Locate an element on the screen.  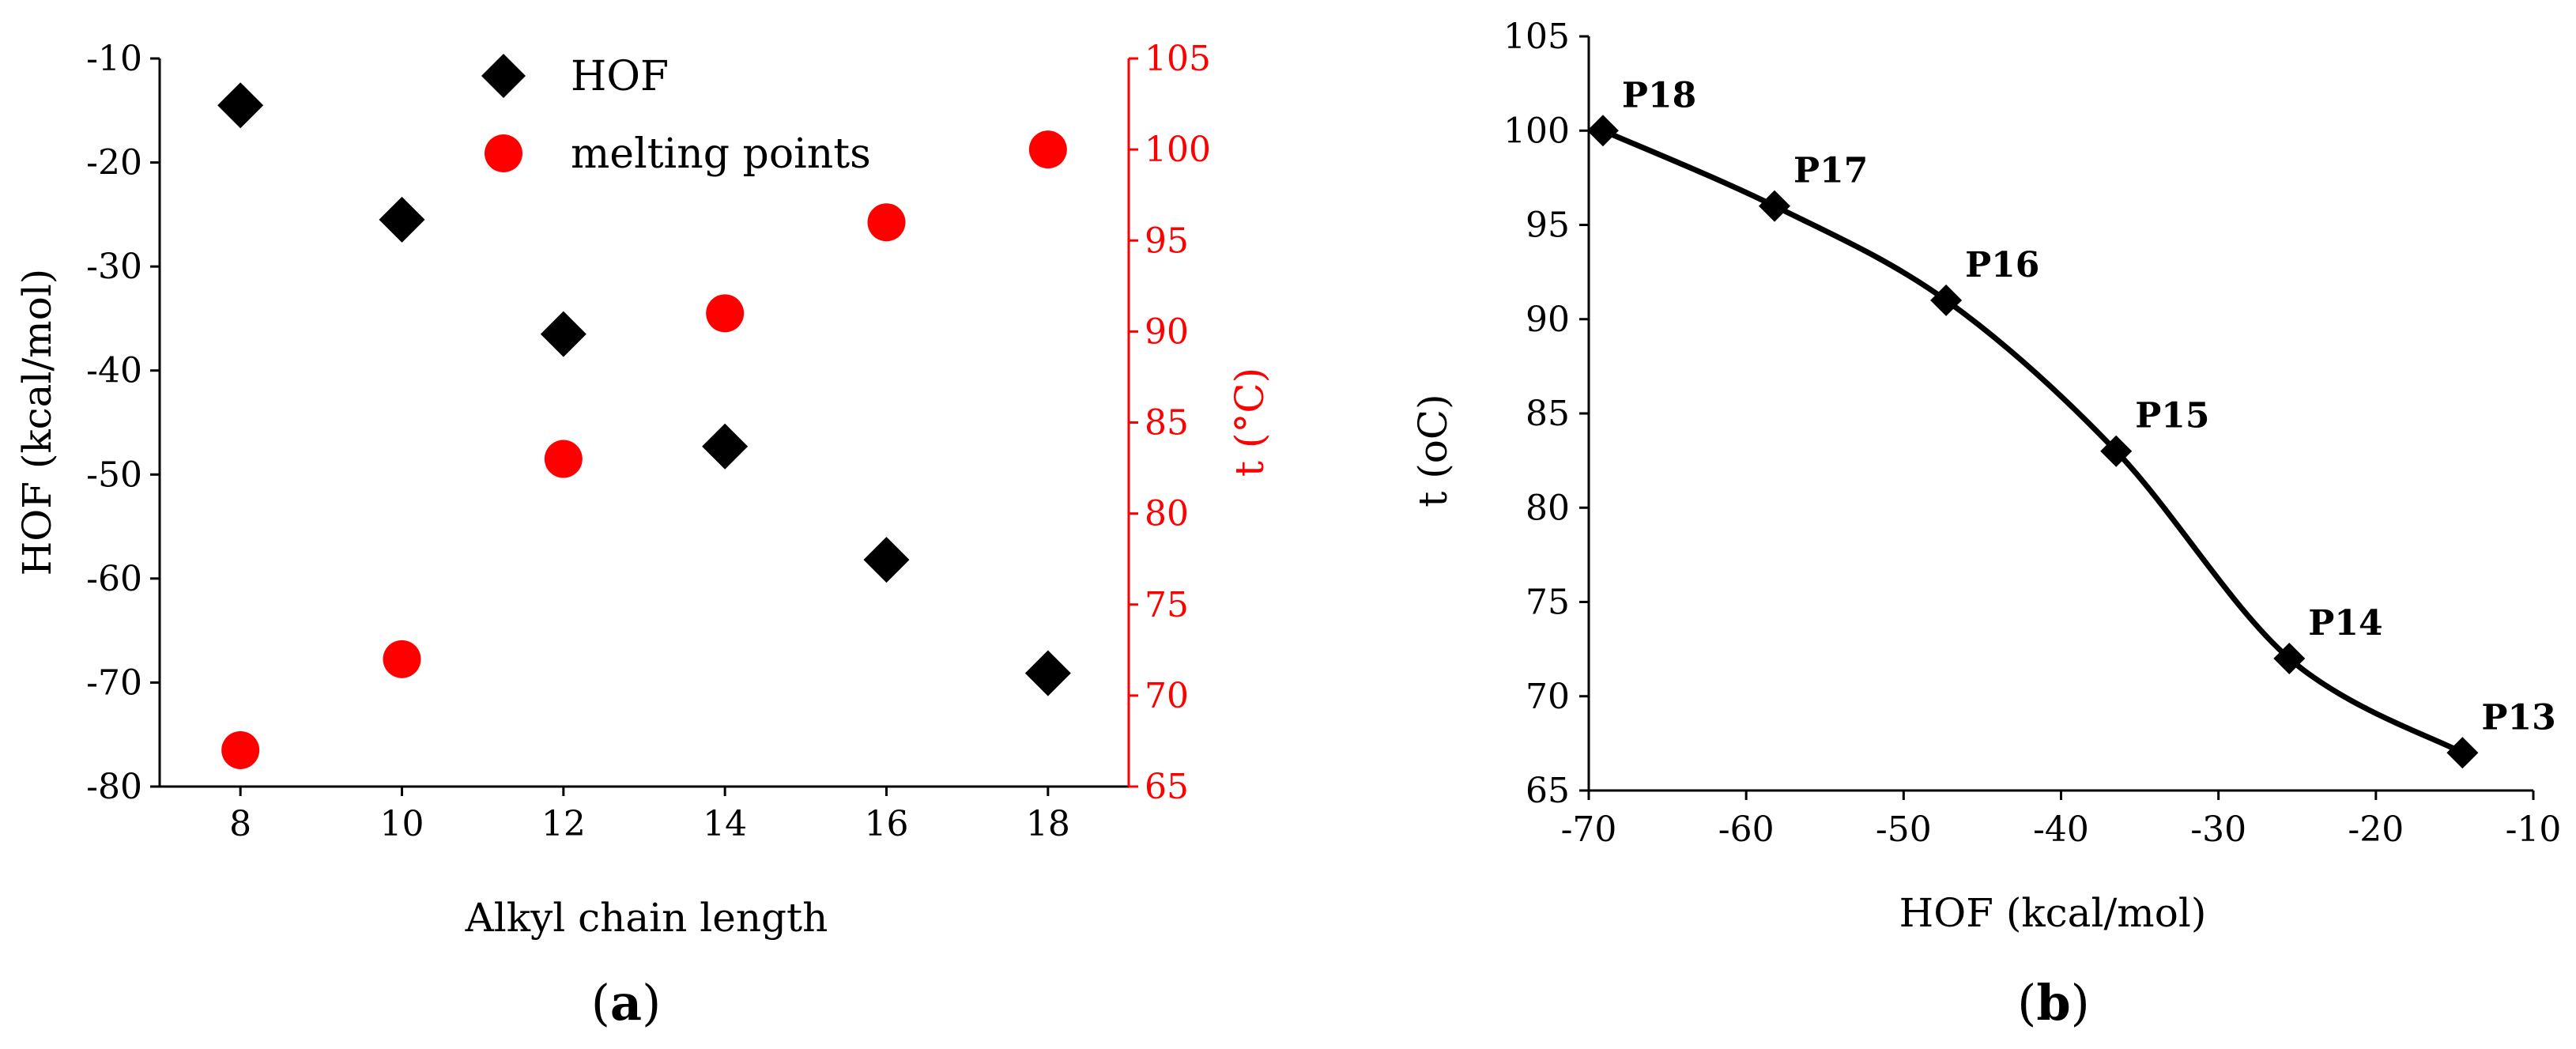
panel-caption: (a) is located at coordinates (626, 1003).